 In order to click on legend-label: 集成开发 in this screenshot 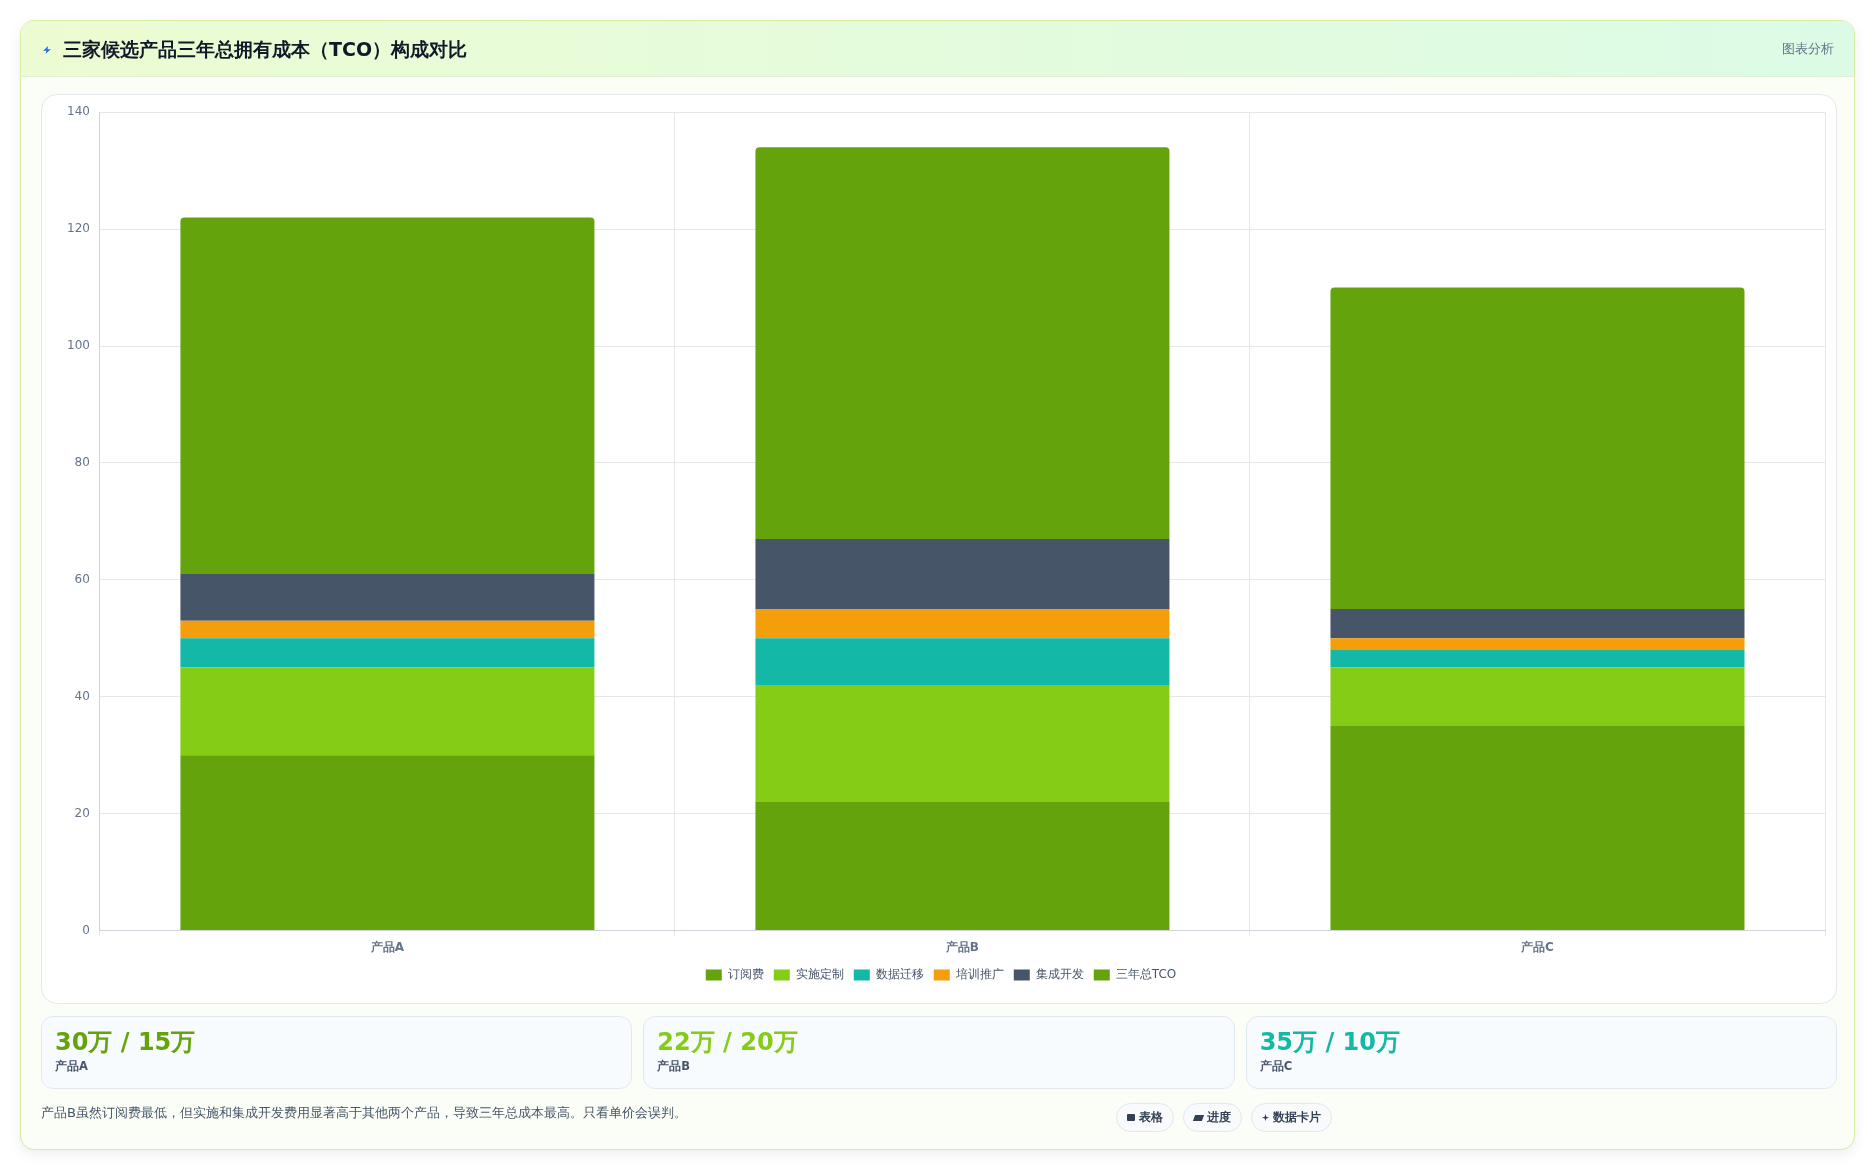, I will do `click(1059, 974)`.